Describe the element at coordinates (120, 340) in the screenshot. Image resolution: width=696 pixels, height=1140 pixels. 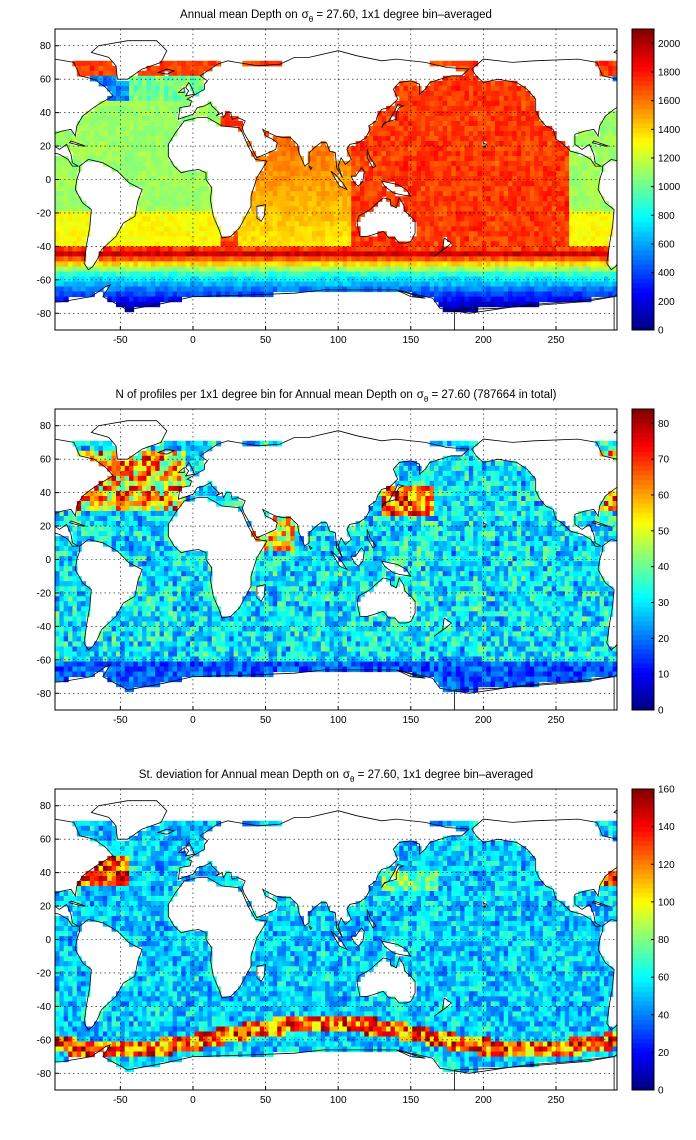
I see `x-tick-label: -50` at that location.